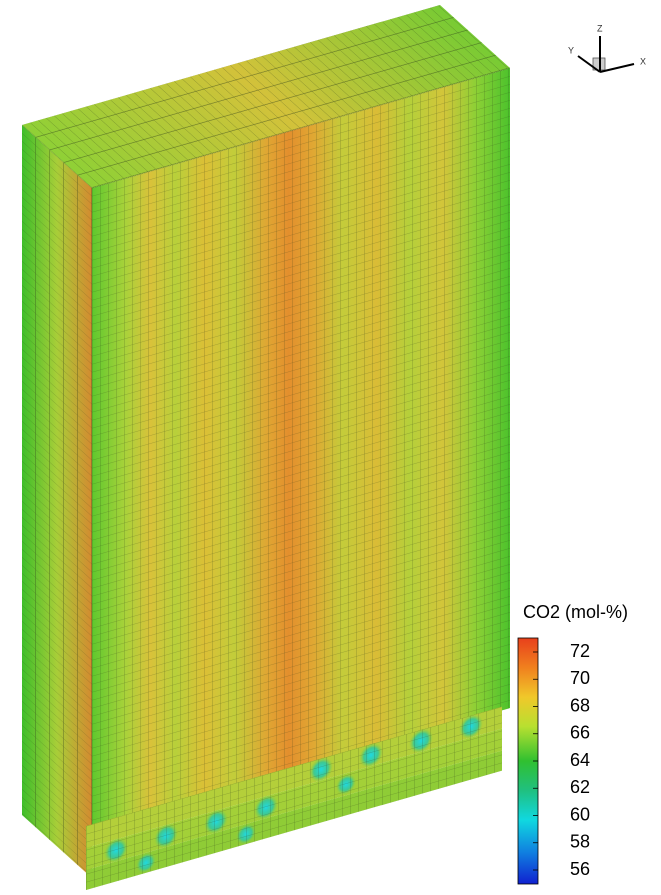  Describe the element at coordinates (580, 814) in the screenshot. I see `colorbar-tick-label: 60` at that location.